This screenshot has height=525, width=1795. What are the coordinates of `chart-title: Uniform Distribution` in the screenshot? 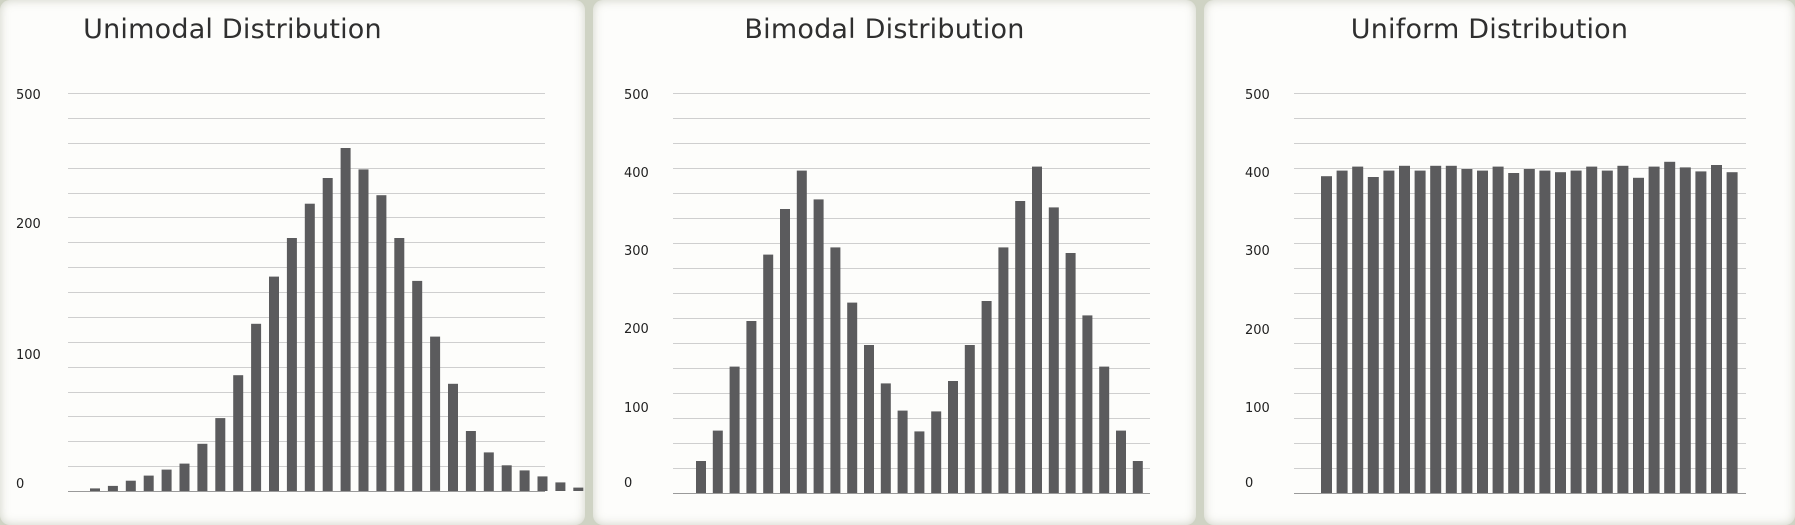 It's located at (1489, 29).